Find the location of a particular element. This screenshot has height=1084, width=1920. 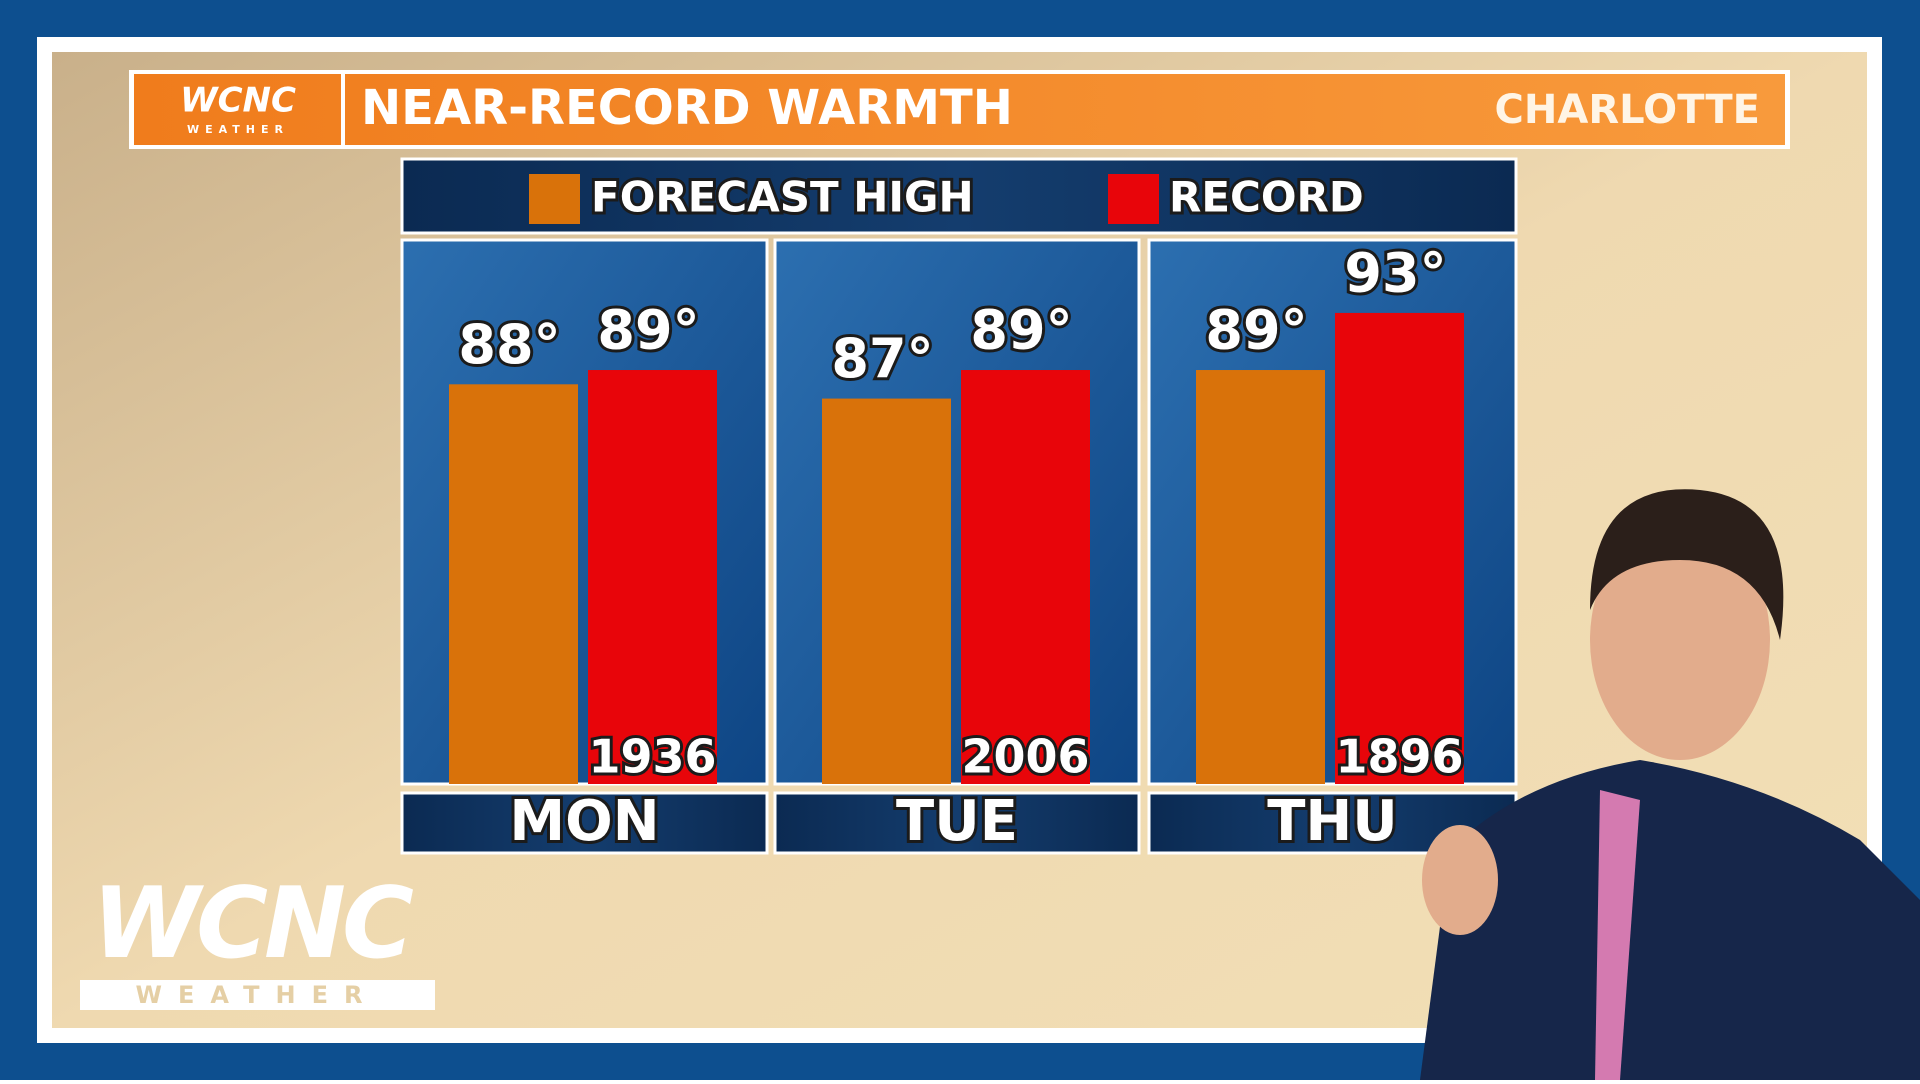

logo-small-sub: WEATHER is located at coordinates (238, 129).